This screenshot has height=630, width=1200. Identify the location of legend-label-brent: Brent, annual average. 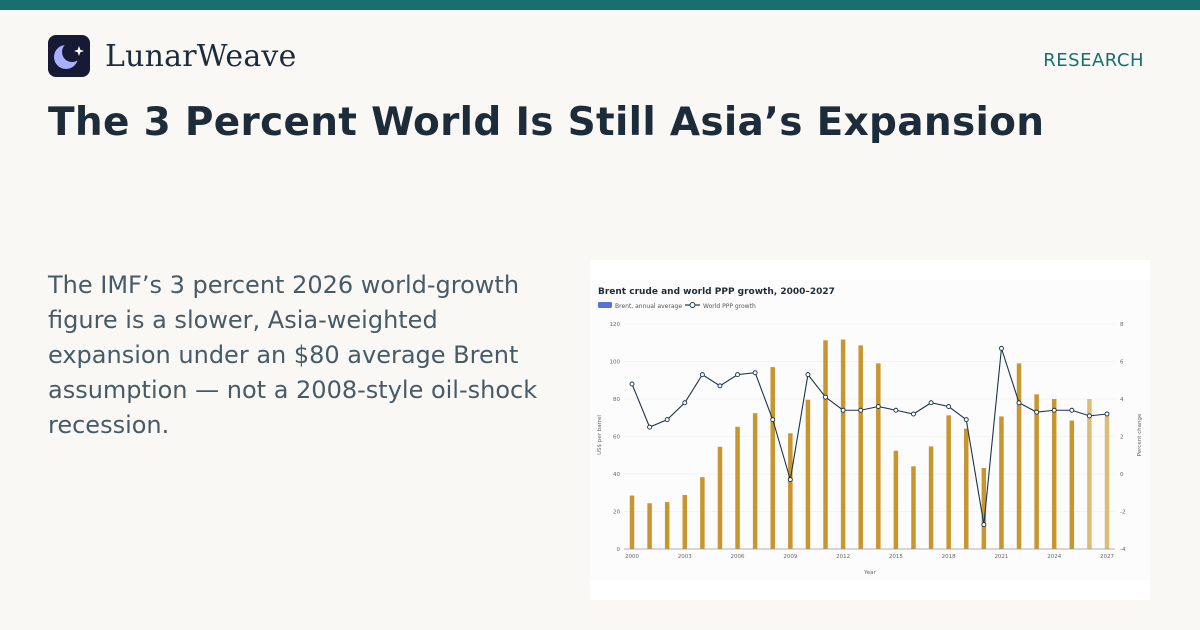
(648, 306).